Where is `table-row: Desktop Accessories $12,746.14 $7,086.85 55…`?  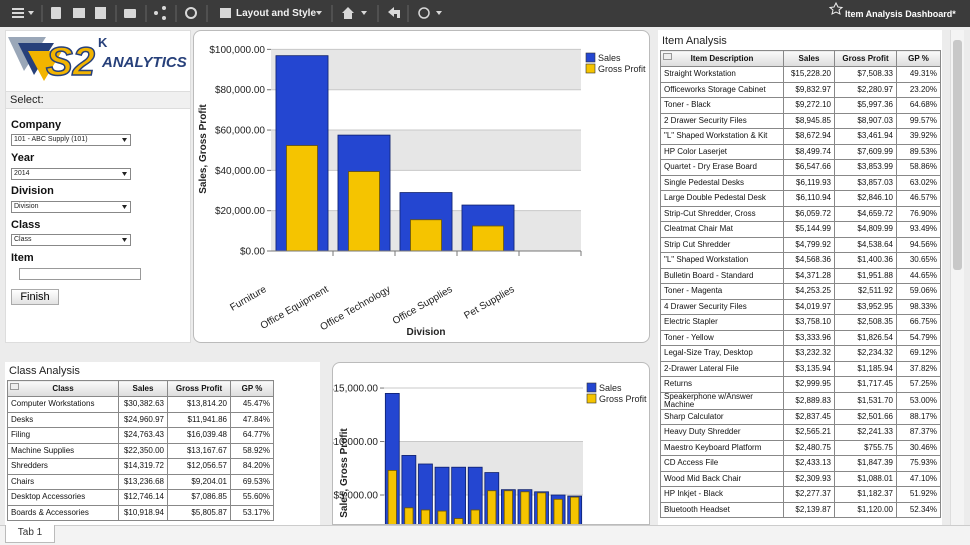
table-row: Desktop Accessories $12,746.14 $7,086.85 55… is located at coordinates (140, 497).